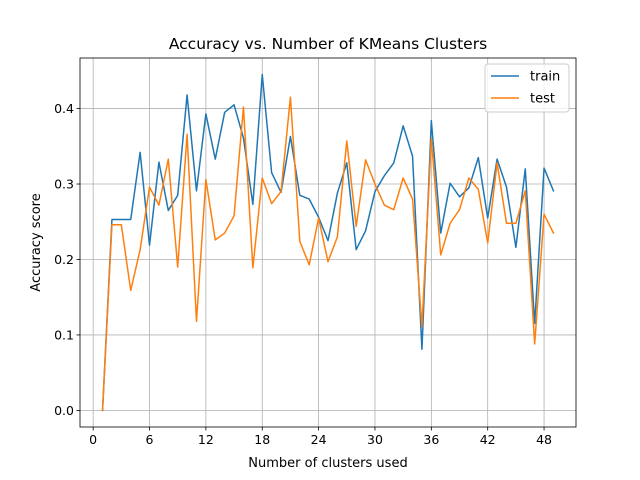  Describe the element at coordinates (542, 99) in the screenshot. I see `legend-label-test: test` at that location.